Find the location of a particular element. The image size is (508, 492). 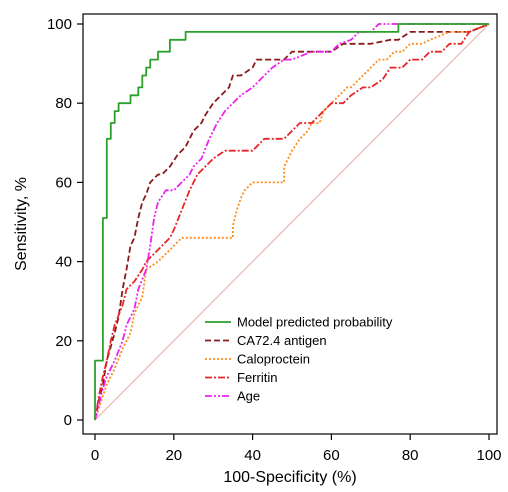

x-axis-ticks: 0 20 40 60 80 100 is located at coordinates (296, 449).